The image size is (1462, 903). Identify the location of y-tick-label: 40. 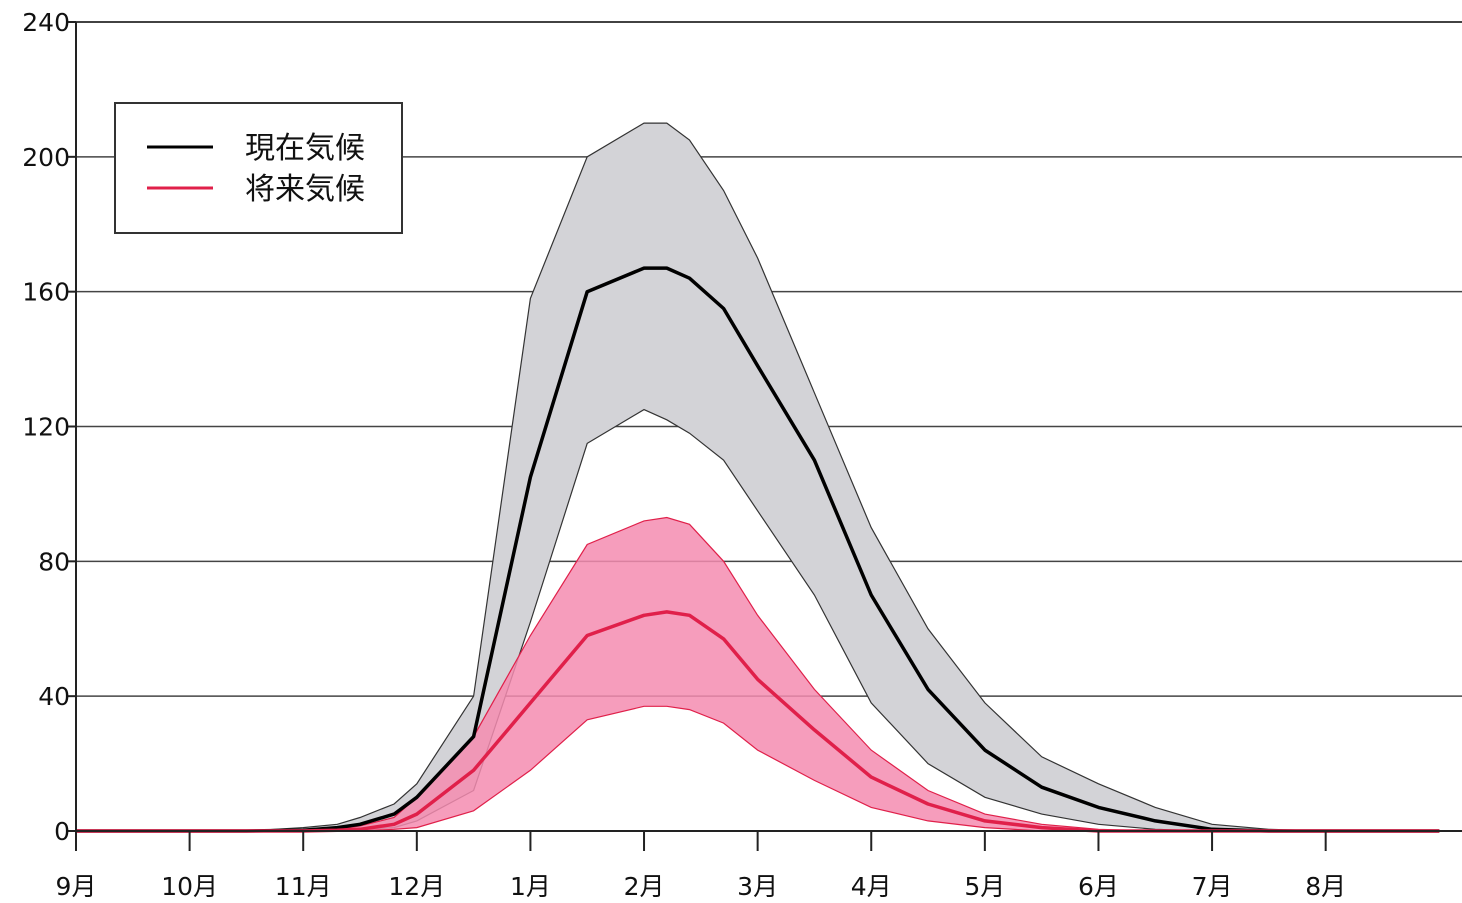
(54, 696).